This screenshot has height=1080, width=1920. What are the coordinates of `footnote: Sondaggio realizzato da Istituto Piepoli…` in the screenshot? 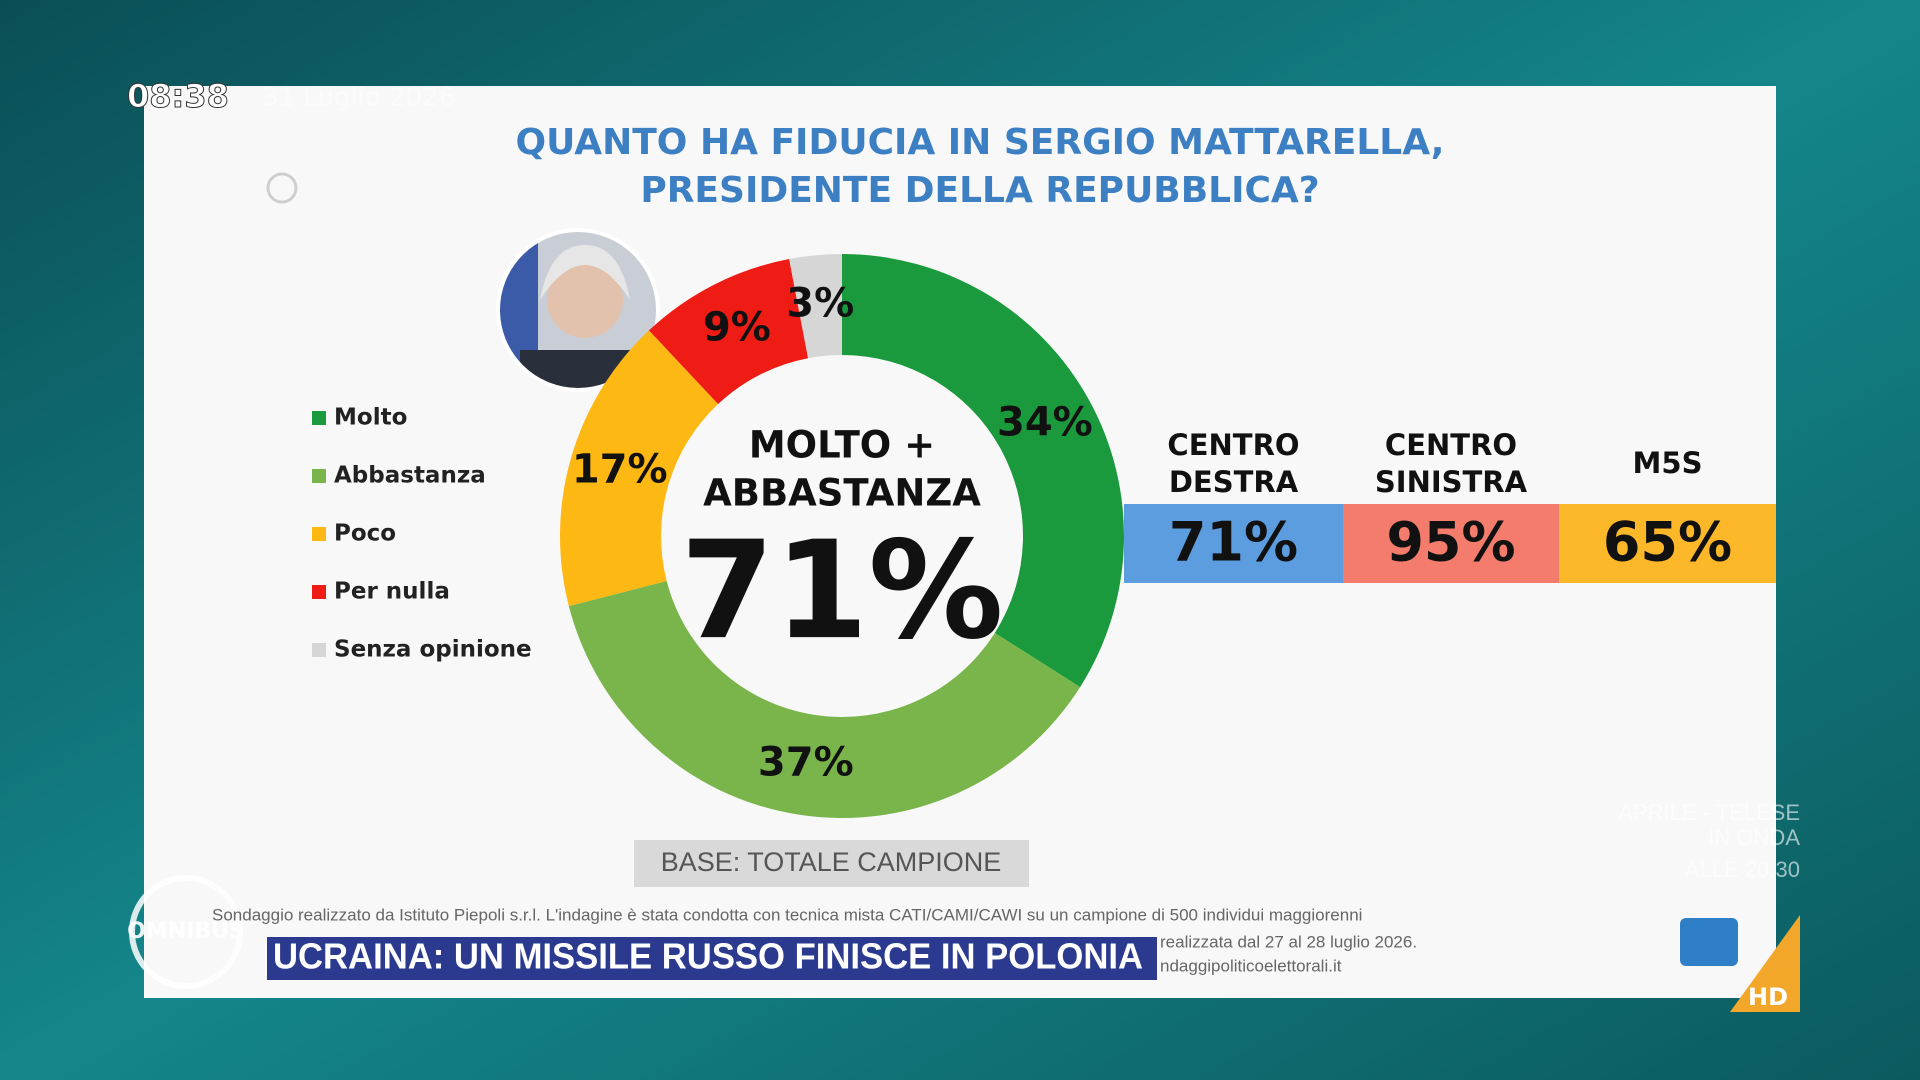 It's located at (787, 914).